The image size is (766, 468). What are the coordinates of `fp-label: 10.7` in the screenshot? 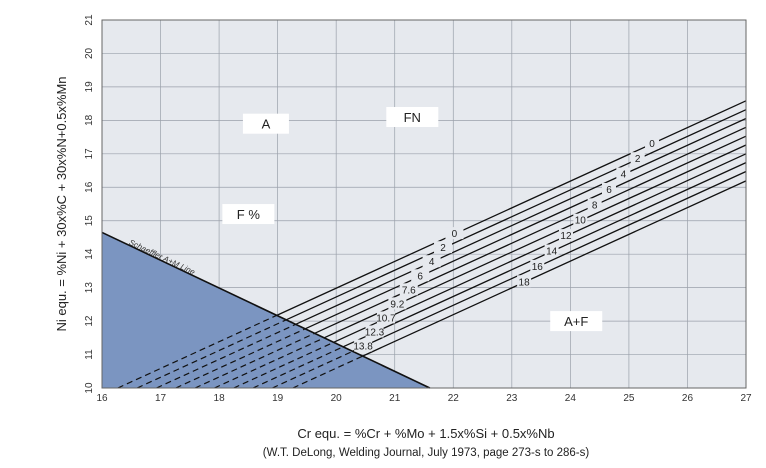 It's located at (386, 318).